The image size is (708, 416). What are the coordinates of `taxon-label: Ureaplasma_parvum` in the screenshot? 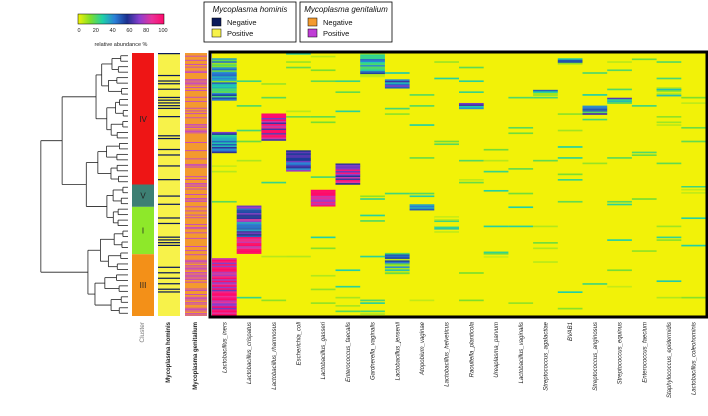 It's located at (497, 350).